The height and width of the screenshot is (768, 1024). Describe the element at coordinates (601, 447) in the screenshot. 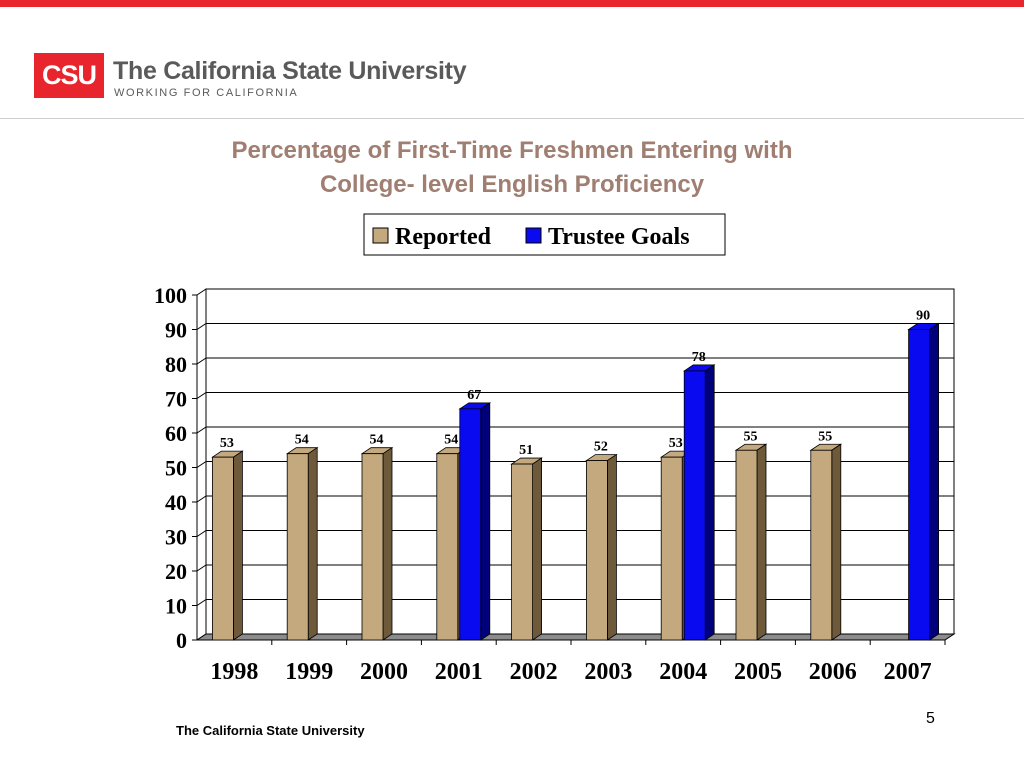

I see `data-label: 52` at that location.